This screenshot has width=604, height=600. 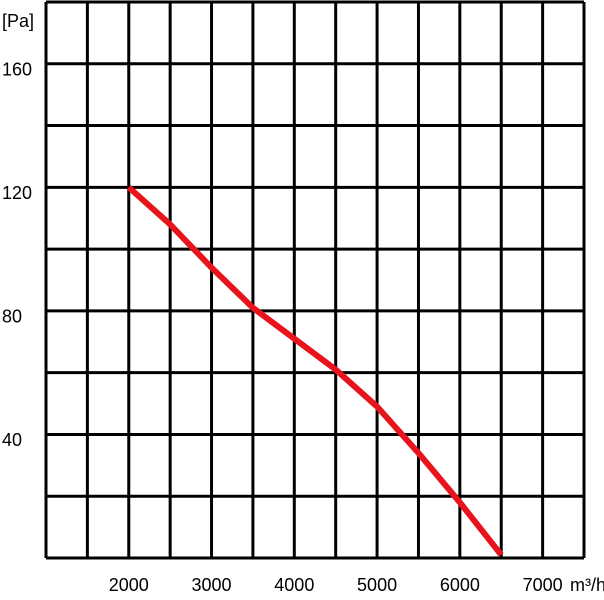 What do you see at coordinates (587, 585) in the screenshot?
I see `x-axis-label: m³/h` at bounding box center [587, 585].